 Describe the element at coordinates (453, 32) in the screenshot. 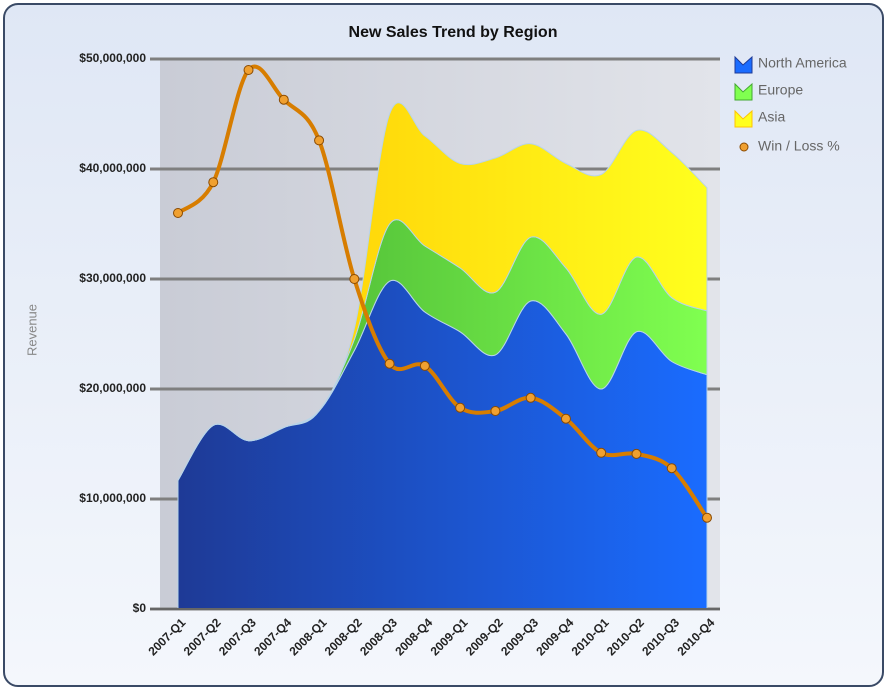

I see `chart-title: New Sales Trend by Region` at that location.